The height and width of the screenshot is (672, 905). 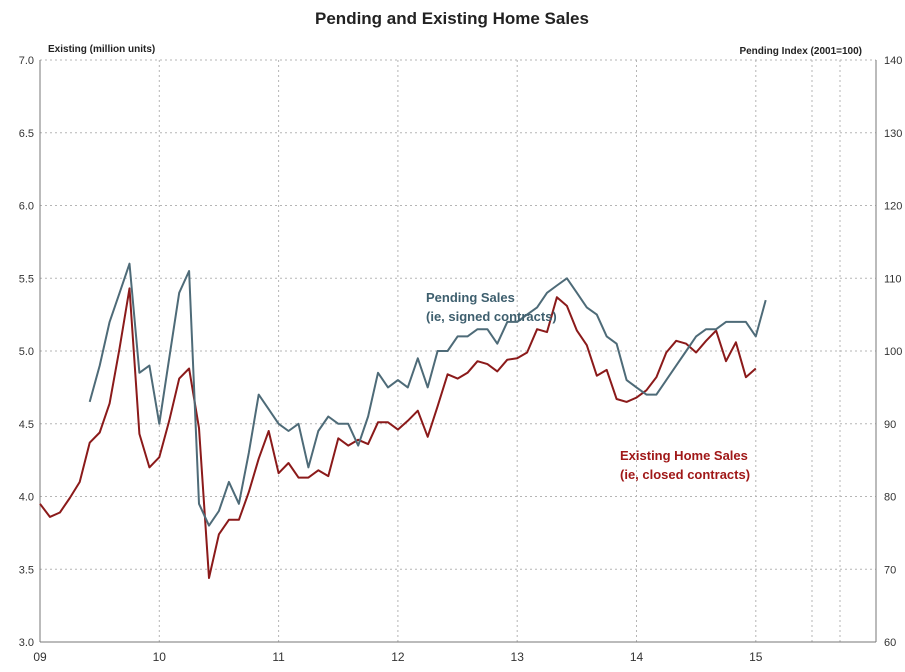 What do you see at coordinates (518, 657) in the screenshot?
I see `x-tick-label: 13` at bounding box center [518, 657].